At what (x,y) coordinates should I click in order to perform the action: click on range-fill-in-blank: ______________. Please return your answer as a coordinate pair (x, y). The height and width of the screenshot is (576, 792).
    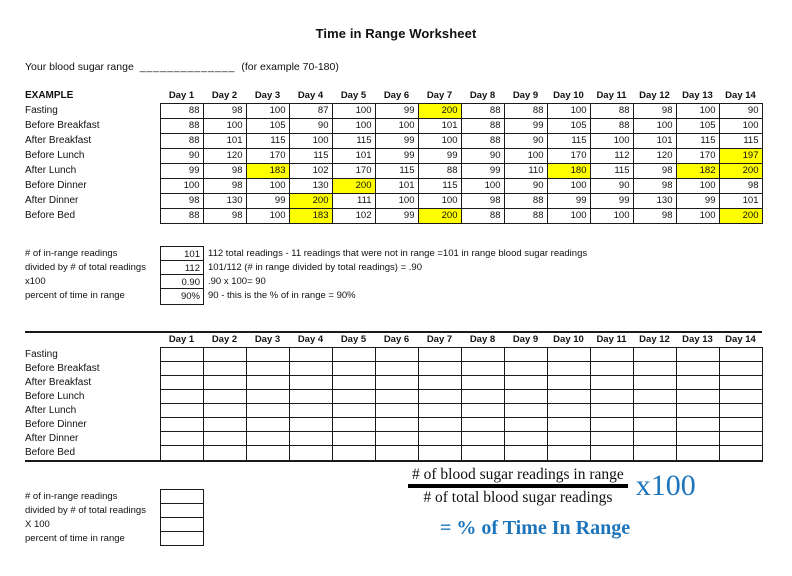
    Looking at the image, I should click on (187, 67).